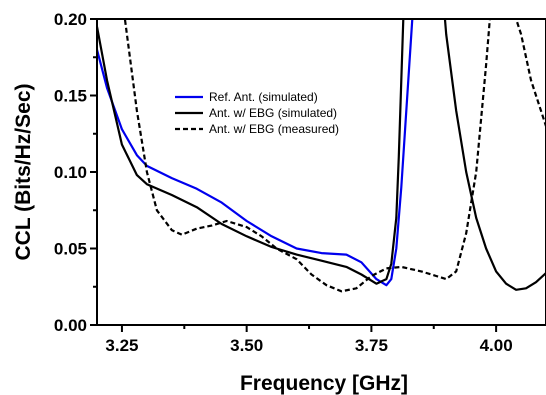 The width and height of the screenshot is (546, 395). Describe the element at coordinates (70, 172) in the screenshot. I see `y-tick-label: 0.10` at that location.